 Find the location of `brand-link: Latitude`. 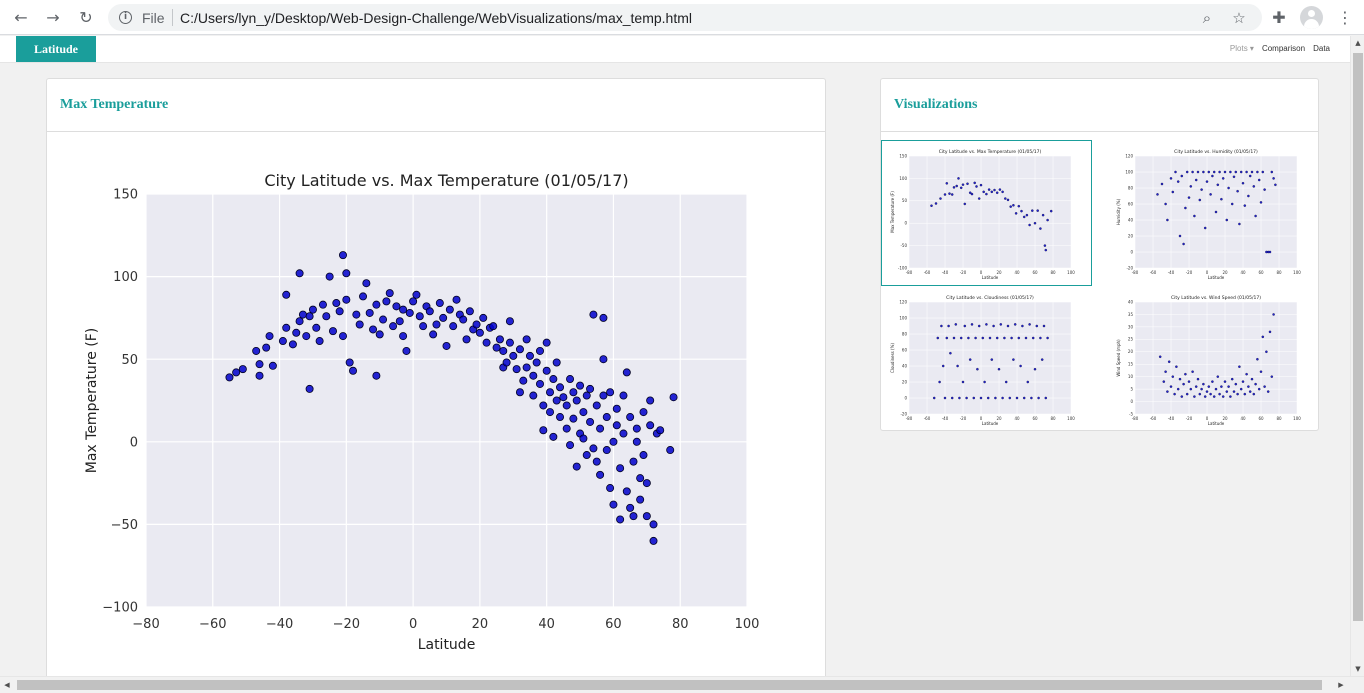

brand-link: Latitude is located at coordinates (56, 49).